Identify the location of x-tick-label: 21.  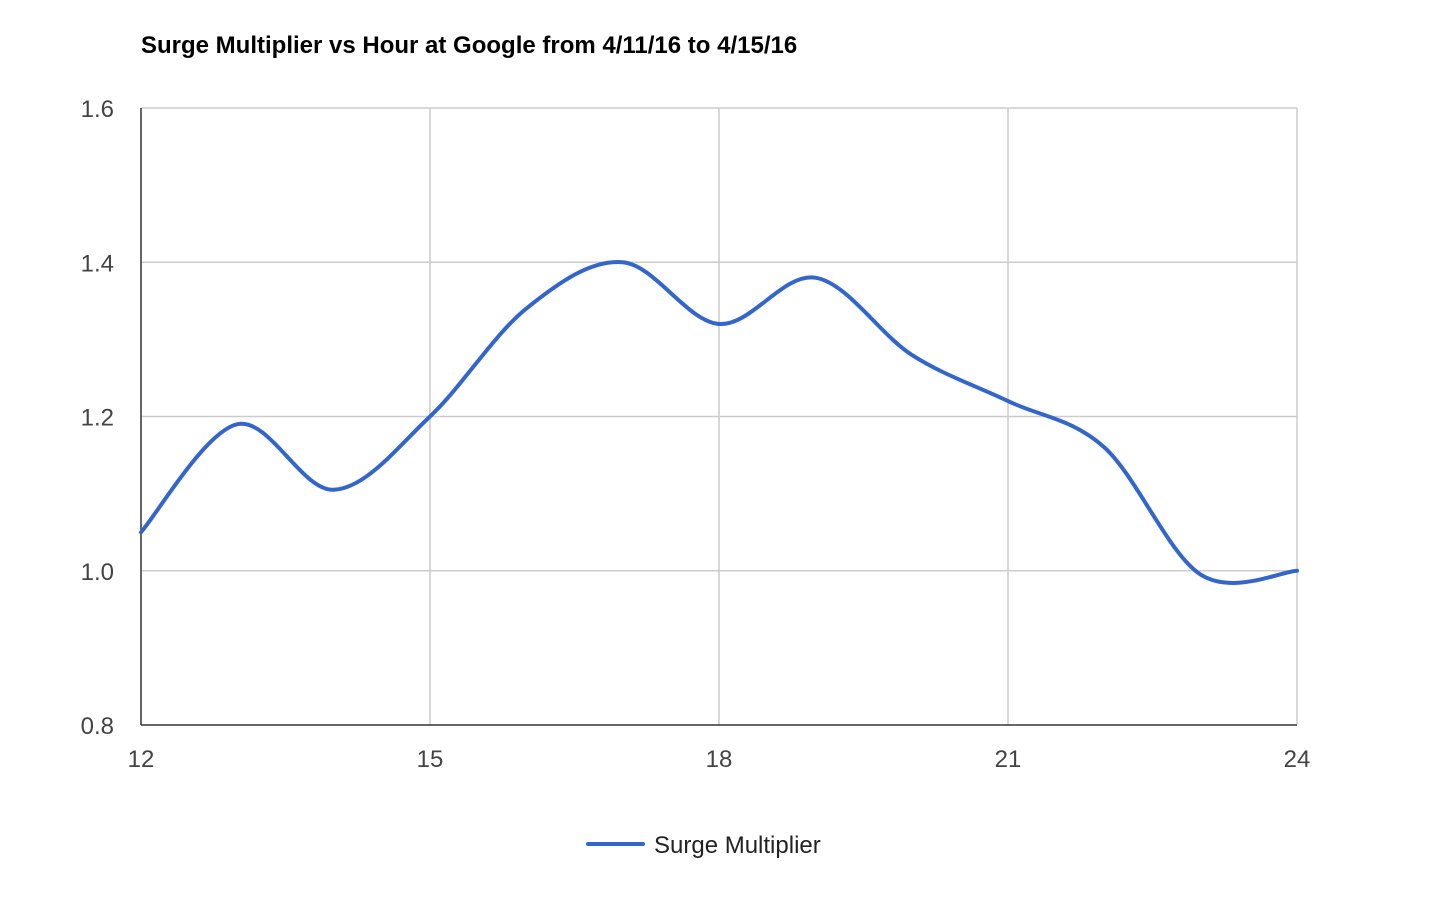
(1008, 759).